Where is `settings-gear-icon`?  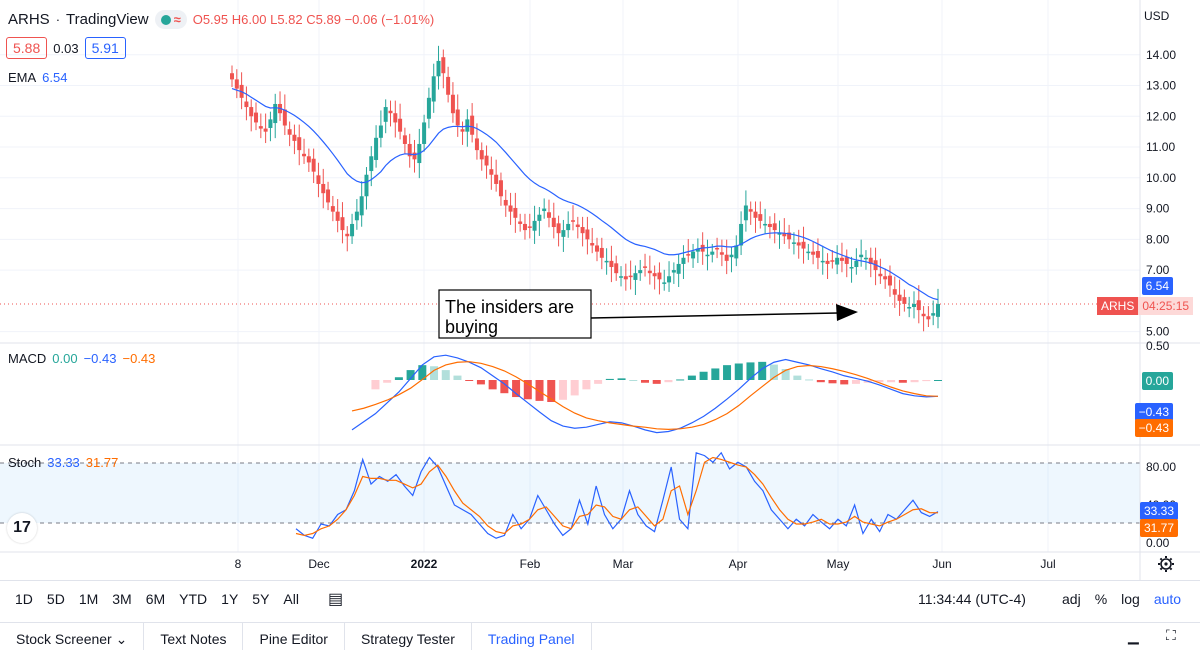 settings-gear-icon is located at coordinates (1166, 564).